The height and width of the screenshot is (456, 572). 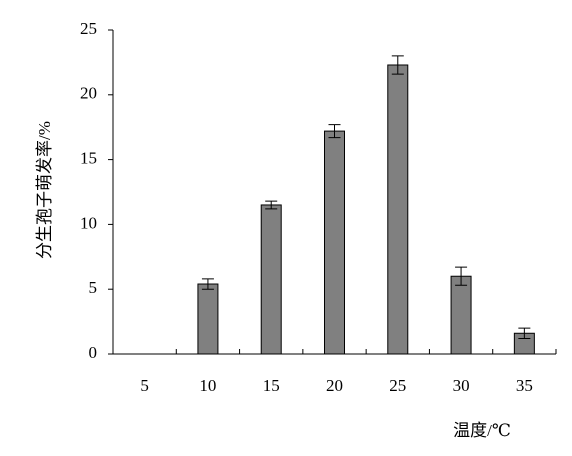 I want to click on x-axis-label: 温度/℃, so click(x=482, y=430).